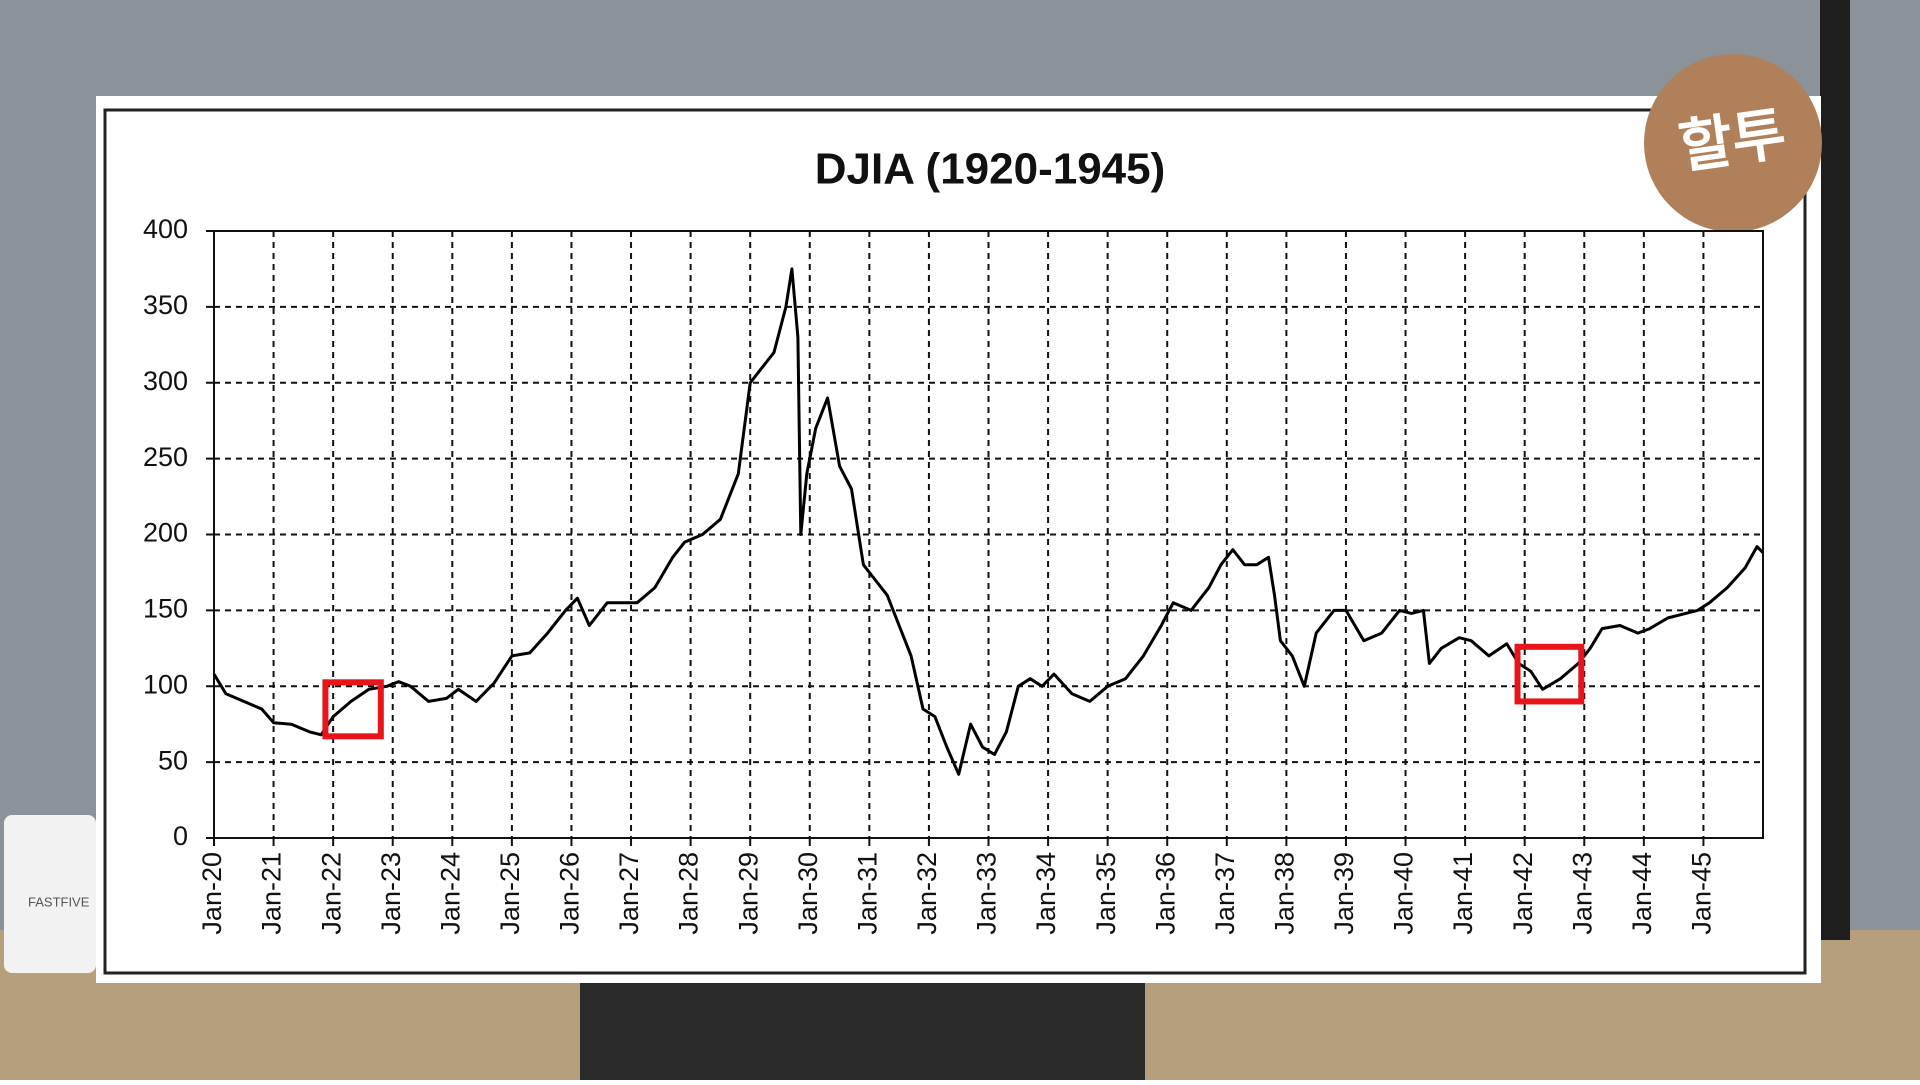  What do you see at coordinates (1165, 893) in the screenshot?
I see `x-tick-label: Jan-36` at bounding box center [1165, 893].